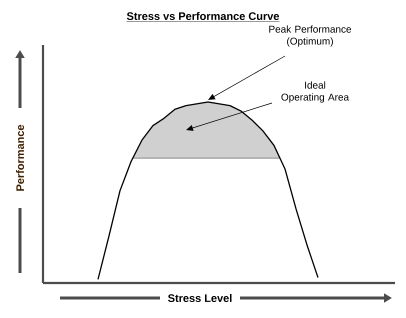 The image size is (406, 318). What do you see at coordinates (310, 36) in the screenshot?
I see `text: Peak Performance (Optimum)` at bounding box center [310, 36].